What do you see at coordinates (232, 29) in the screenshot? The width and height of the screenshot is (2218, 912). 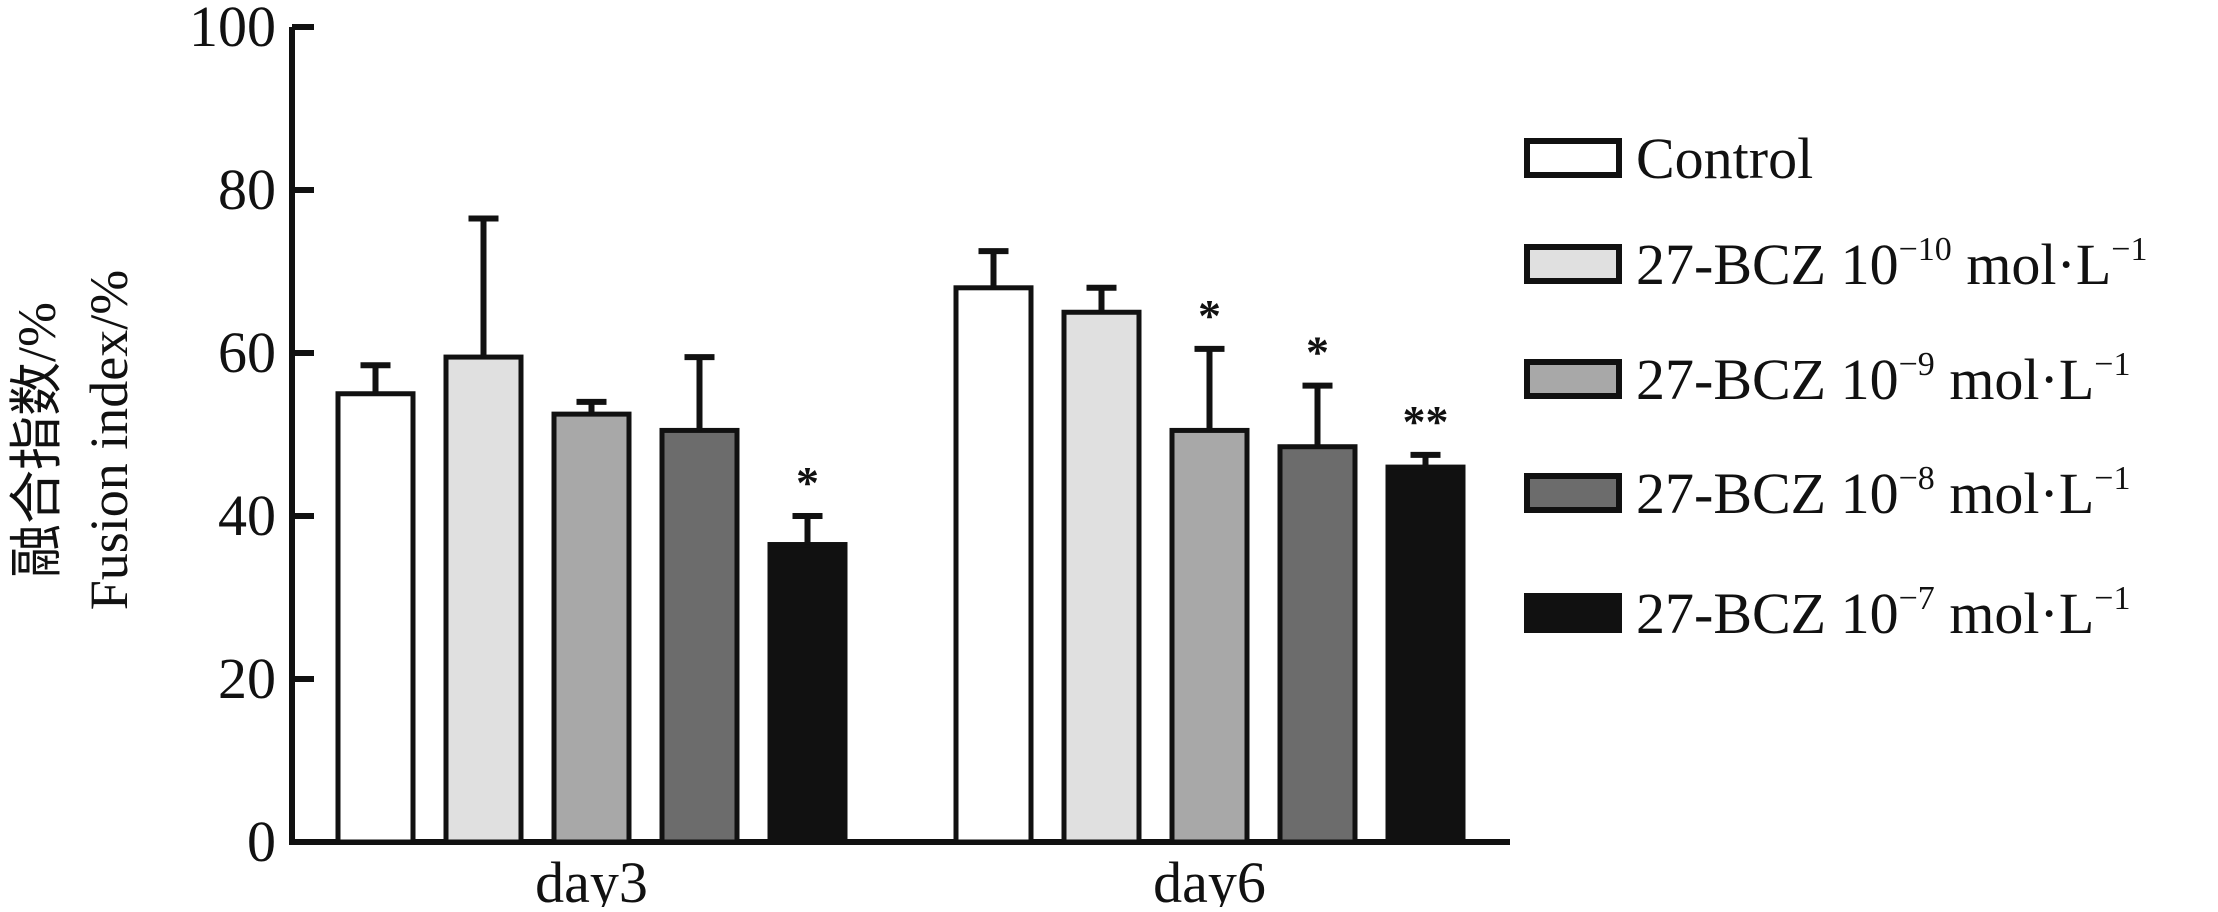 I see `y-tick-label: 100` at bounding box center [232, 29].